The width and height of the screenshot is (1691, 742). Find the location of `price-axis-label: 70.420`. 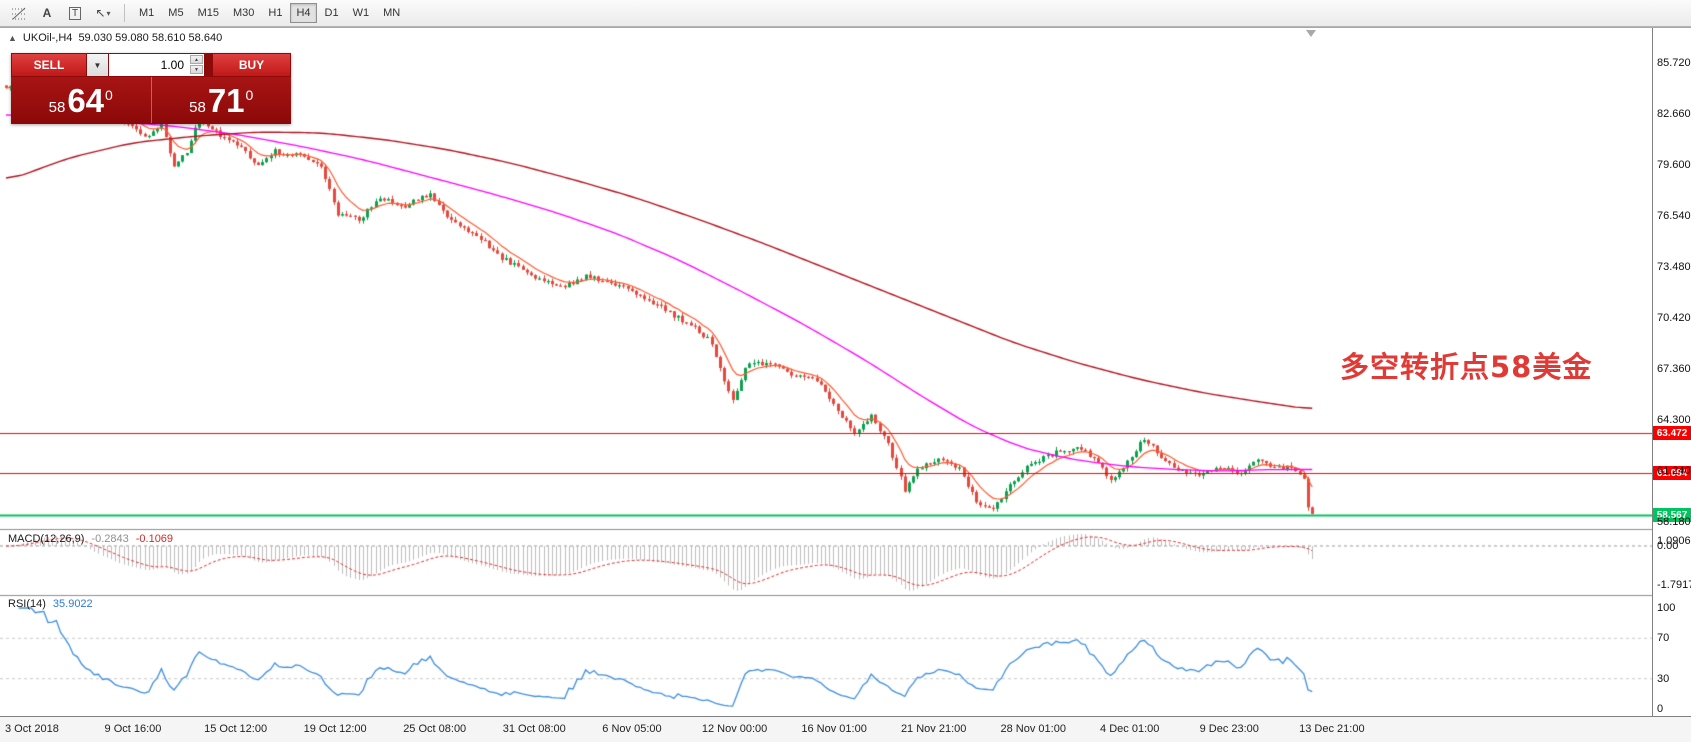

price-axis-label: 70.420 is located at coordinates (1674, 317).